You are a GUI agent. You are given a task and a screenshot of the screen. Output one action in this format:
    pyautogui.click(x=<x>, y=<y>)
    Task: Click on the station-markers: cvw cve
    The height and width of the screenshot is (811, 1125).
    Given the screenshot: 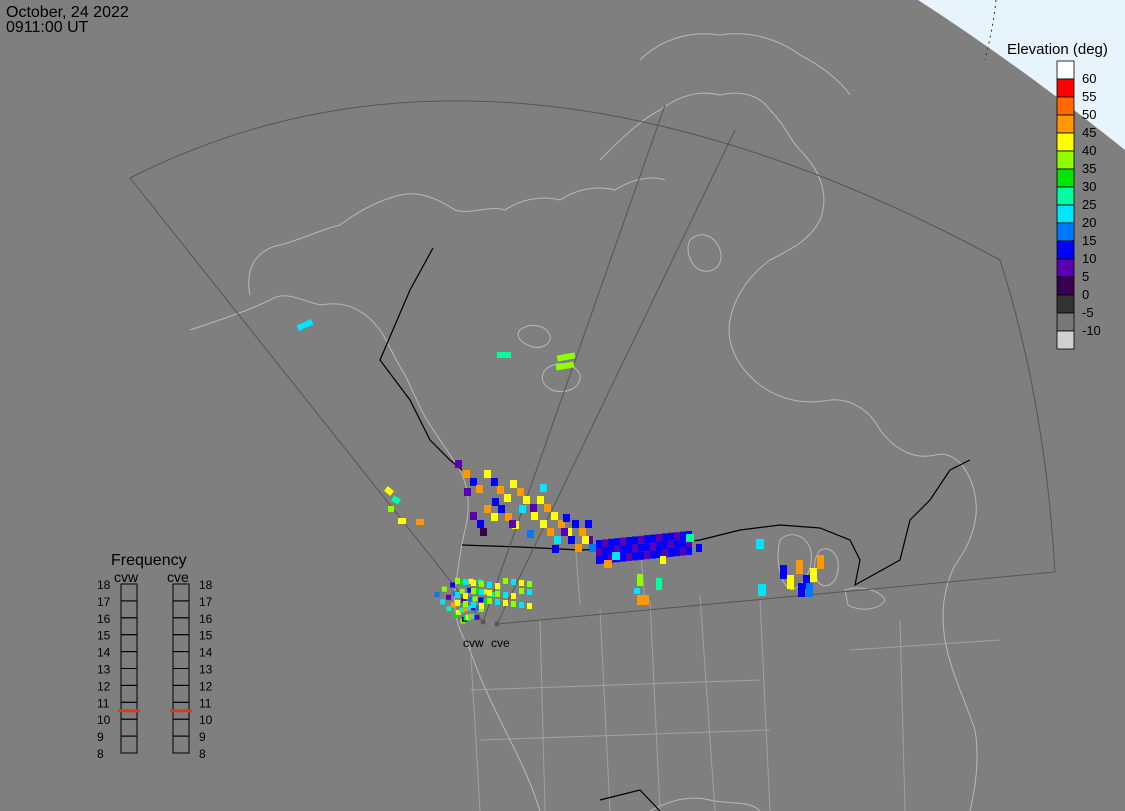 What is the action you would take?
    pyautogui.click(x=486, y=634)
    